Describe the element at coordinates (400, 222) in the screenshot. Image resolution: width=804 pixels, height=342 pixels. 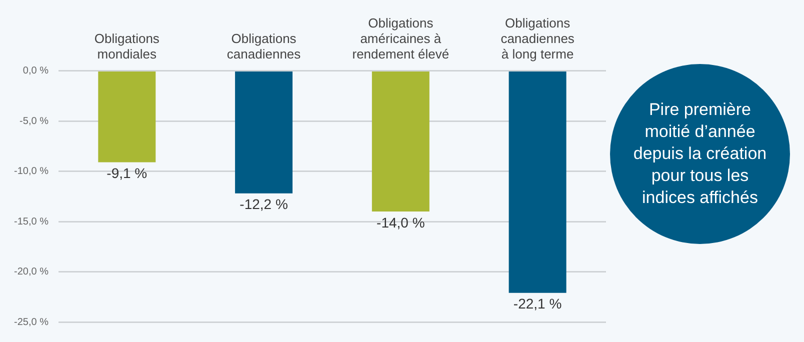
I see `data-label: -14,0 %` at that location.